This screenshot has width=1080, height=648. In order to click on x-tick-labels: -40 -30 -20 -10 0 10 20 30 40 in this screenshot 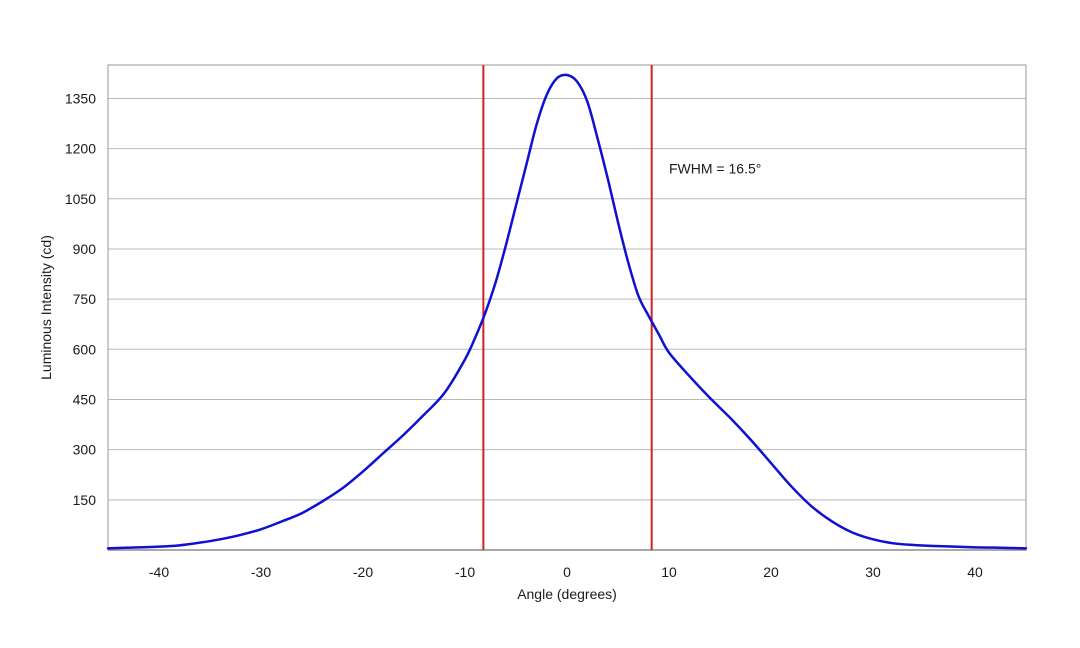, I will do `click(566, 572)`.